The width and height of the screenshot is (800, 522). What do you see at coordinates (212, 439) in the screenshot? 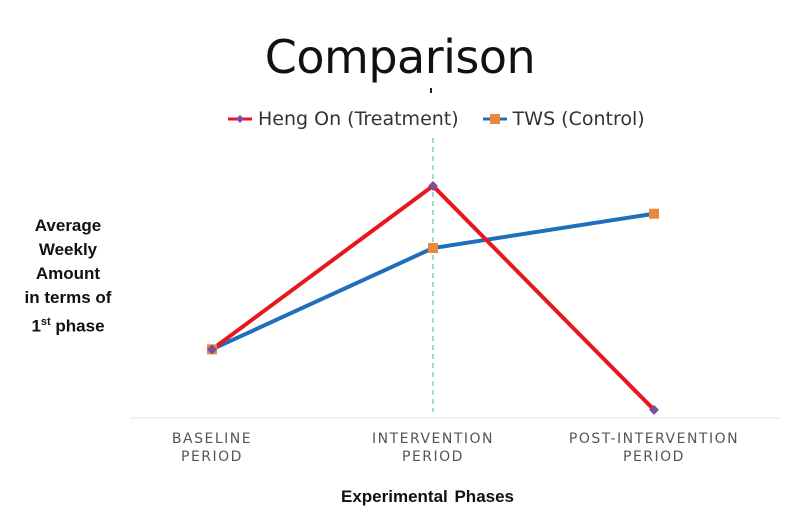
I see `x-tick-label: BASELINE` at bounding box center [212, 439].